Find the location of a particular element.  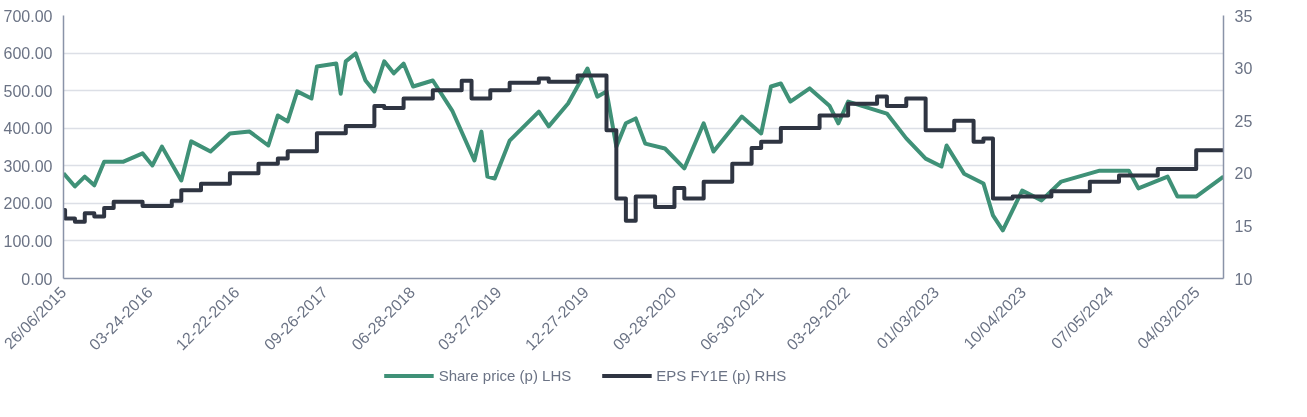

y-tick-label: 300.00 is located at coordinates (28, 166).